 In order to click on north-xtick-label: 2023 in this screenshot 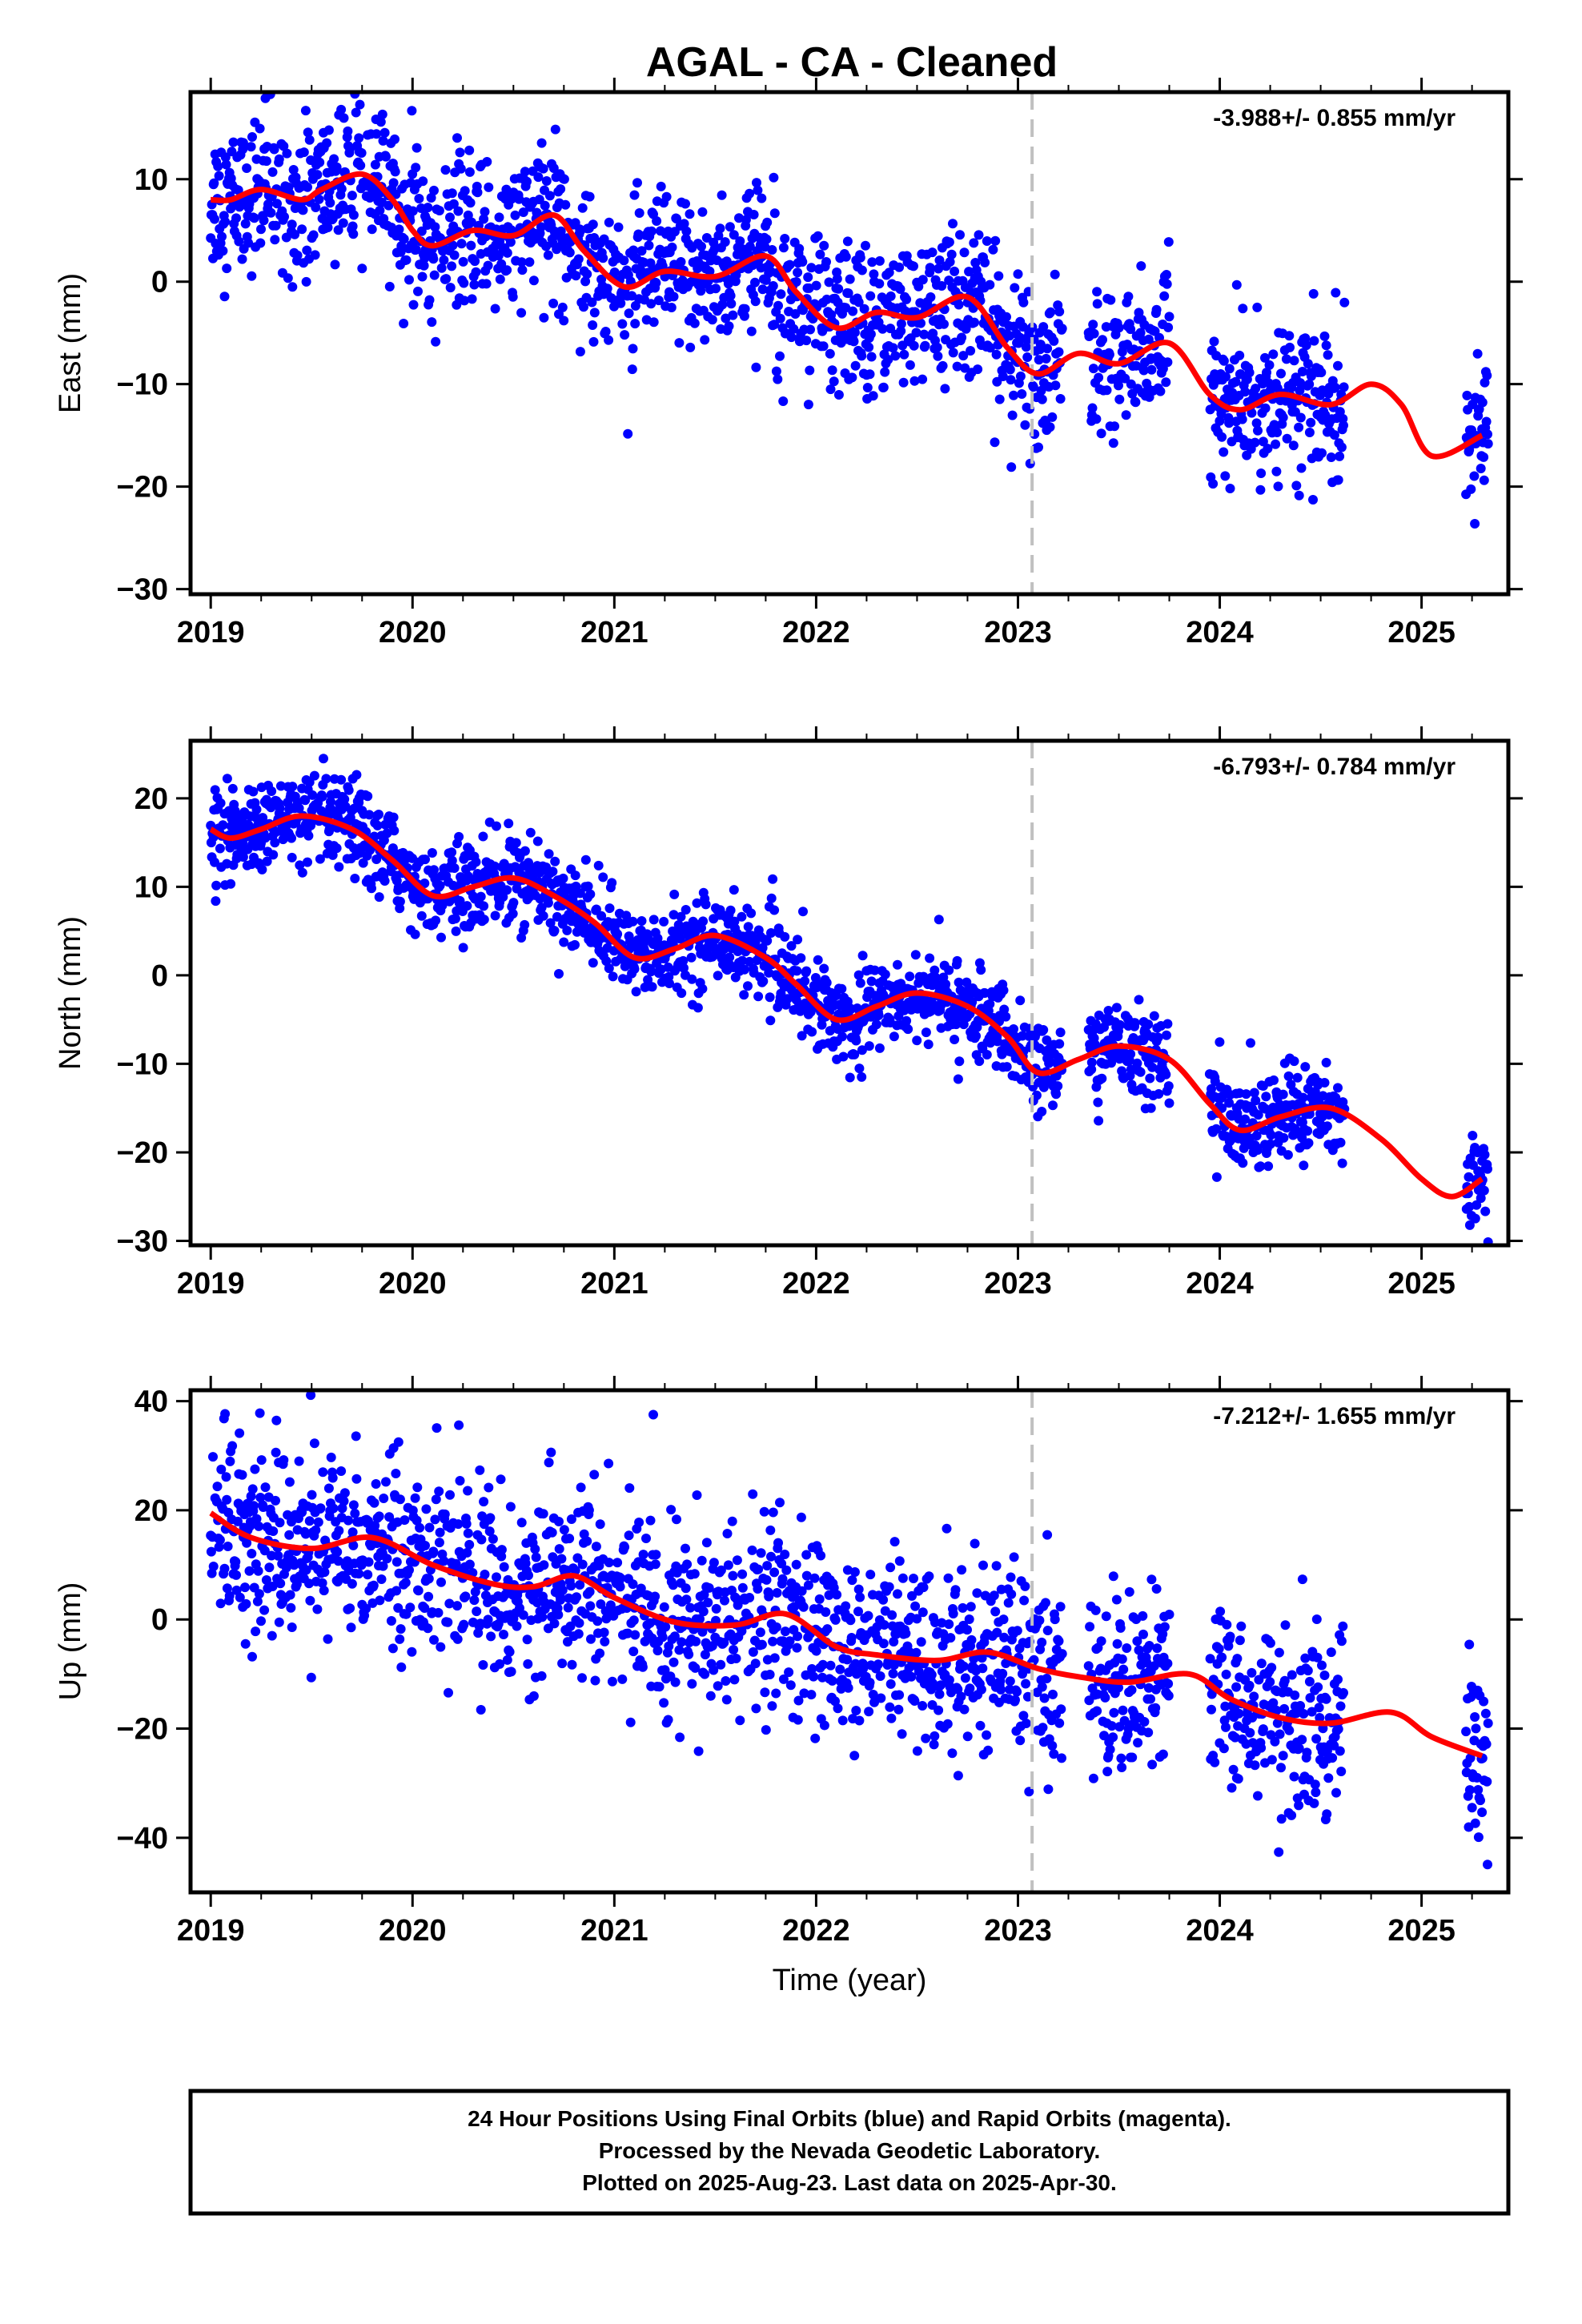, I will do `click(1018, 1284)`.